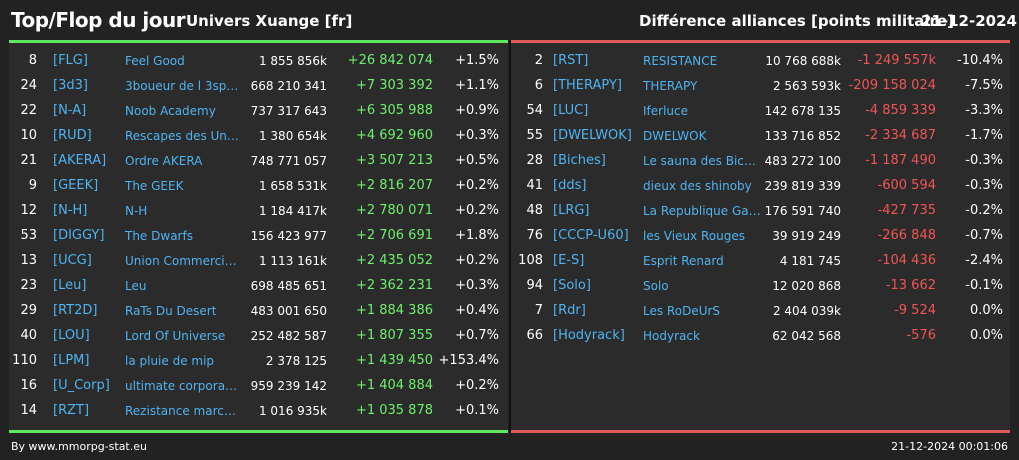 This screenshot has width=1019, height=460. I want to click on alliance-tag-link: [LOU], so click(71, 335).